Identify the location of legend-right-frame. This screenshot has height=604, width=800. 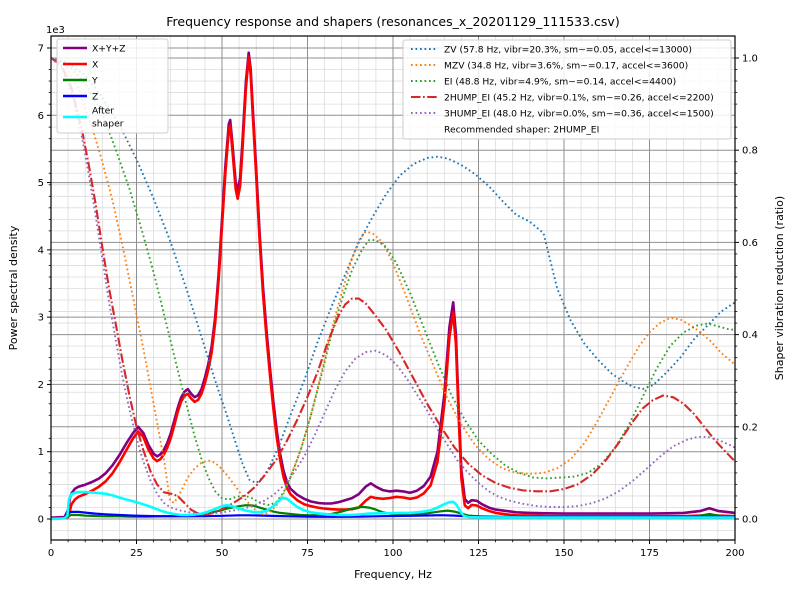
(567, 89).